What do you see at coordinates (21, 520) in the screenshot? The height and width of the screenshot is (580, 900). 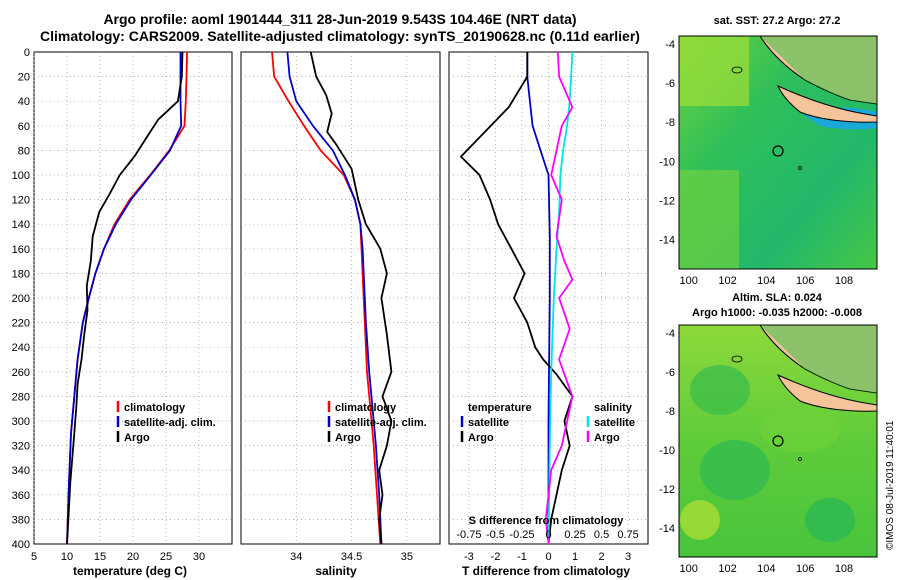 I see `depth-tick-label: 380` at bounding box center [21, 520].